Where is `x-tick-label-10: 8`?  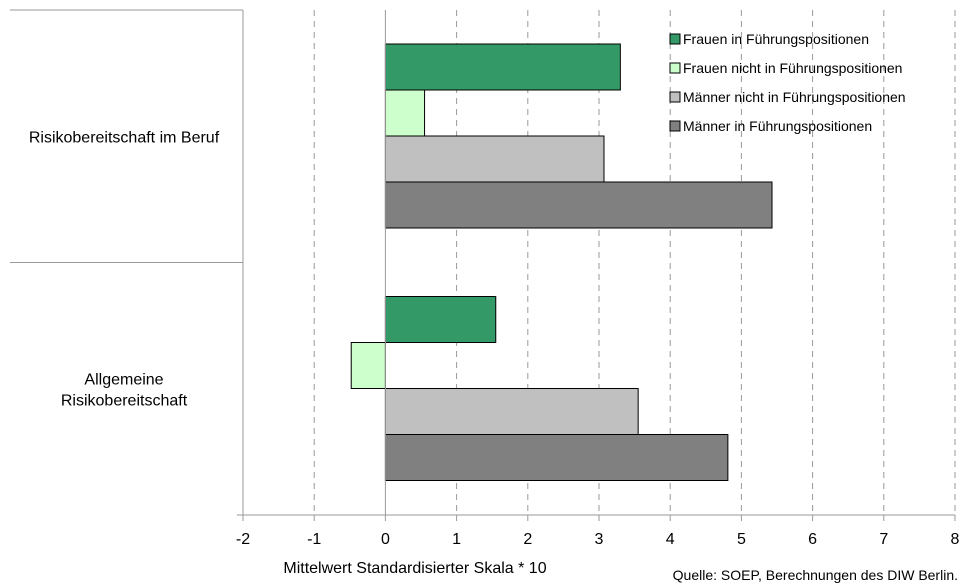 x-tick-label-10: 8 is located at coordinates (955, 539).